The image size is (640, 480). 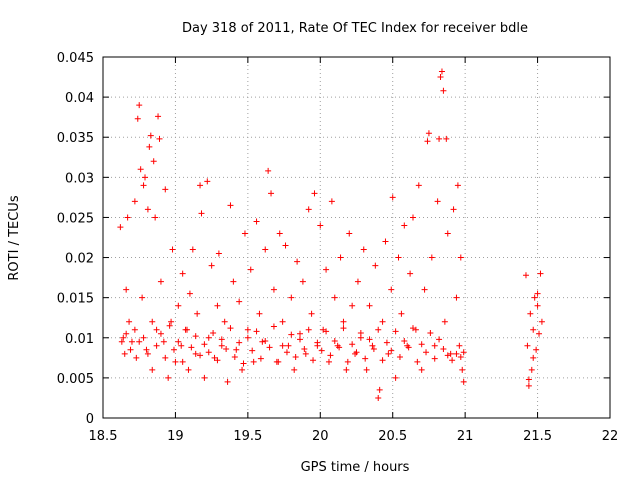 I want to click on x-tick-label: 22, so click(x=610, y=436).